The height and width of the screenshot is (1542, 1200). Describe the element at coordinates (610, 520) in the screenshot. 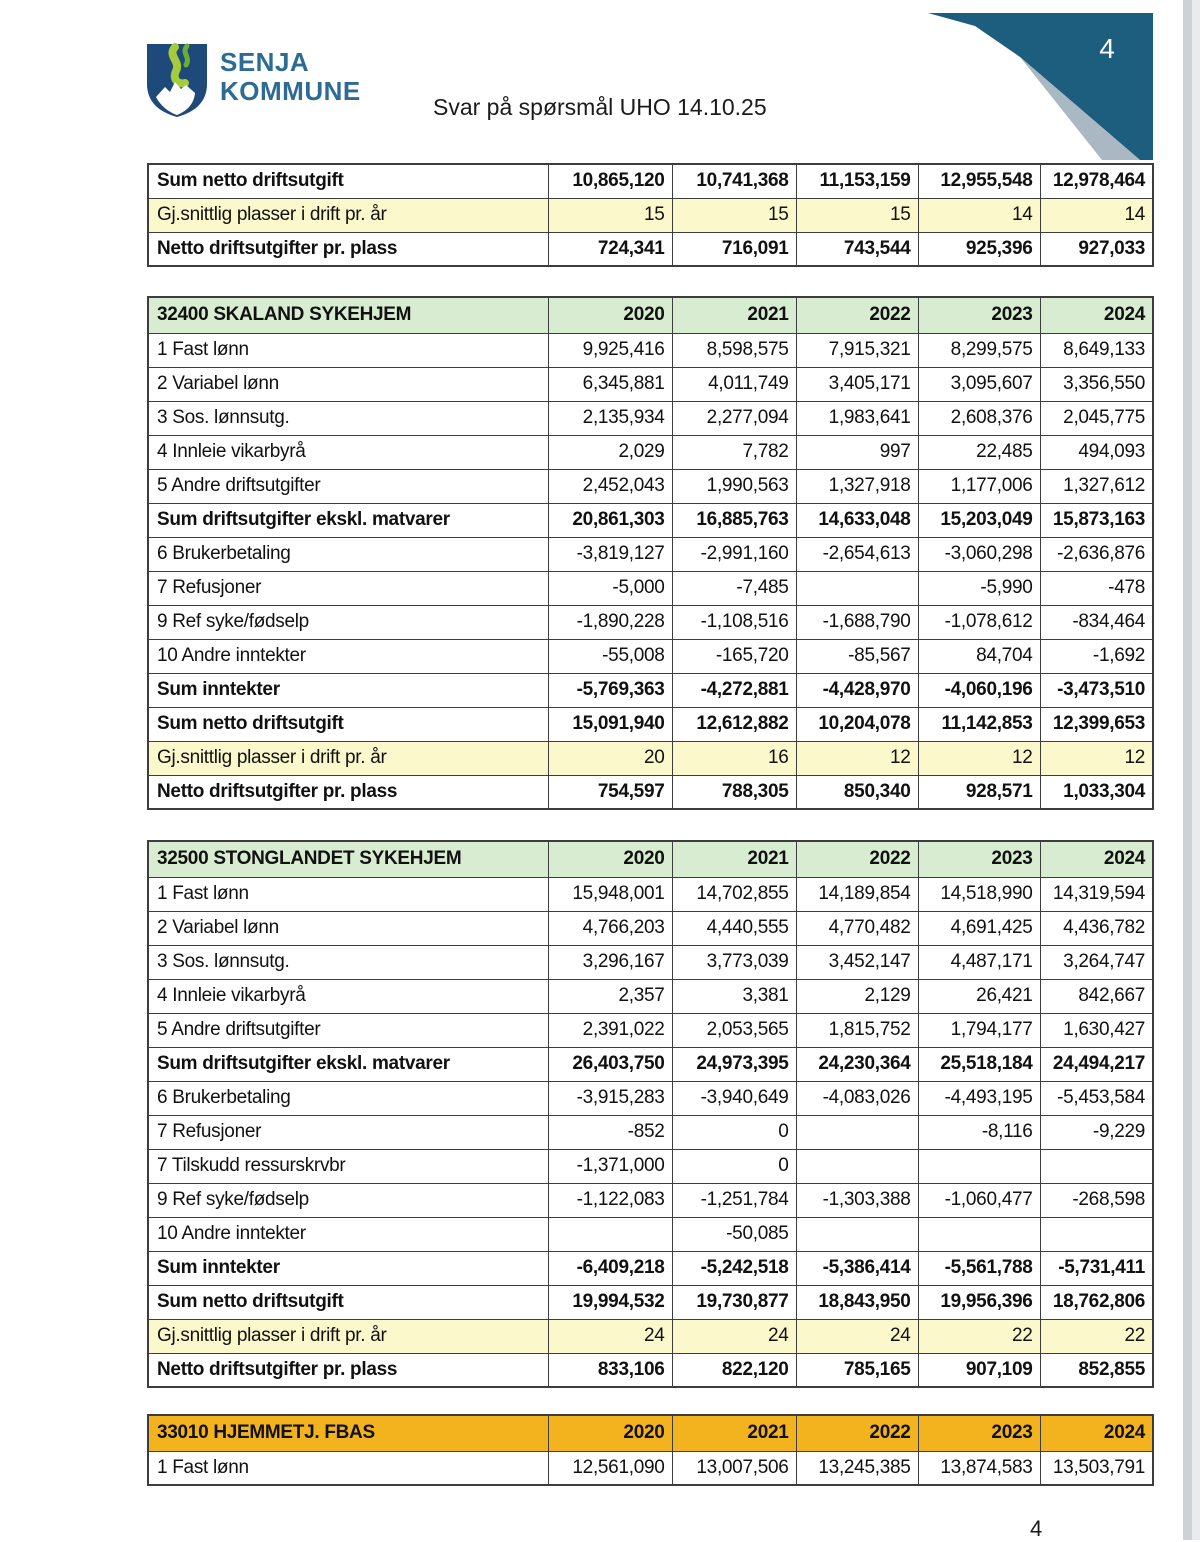

I see `value-cell: 20,861,303` at that location.